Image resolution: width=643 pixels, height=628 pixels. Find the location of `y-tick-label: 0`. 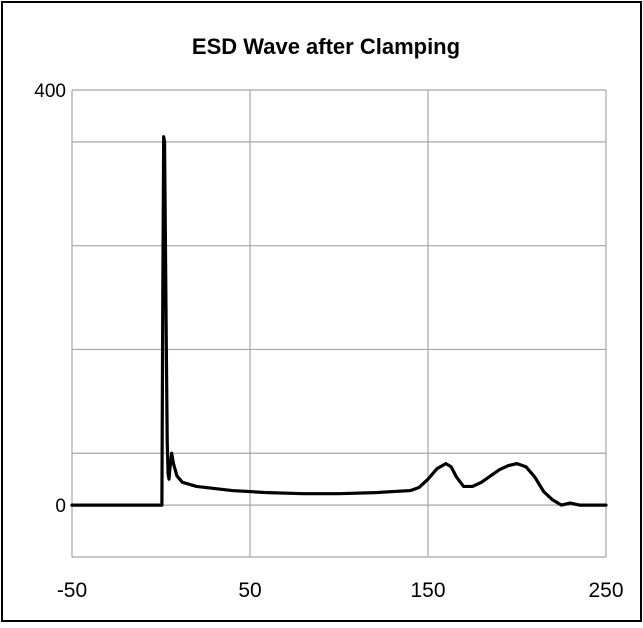

y-tick-label: 0 is located at coordinates (60, 506).